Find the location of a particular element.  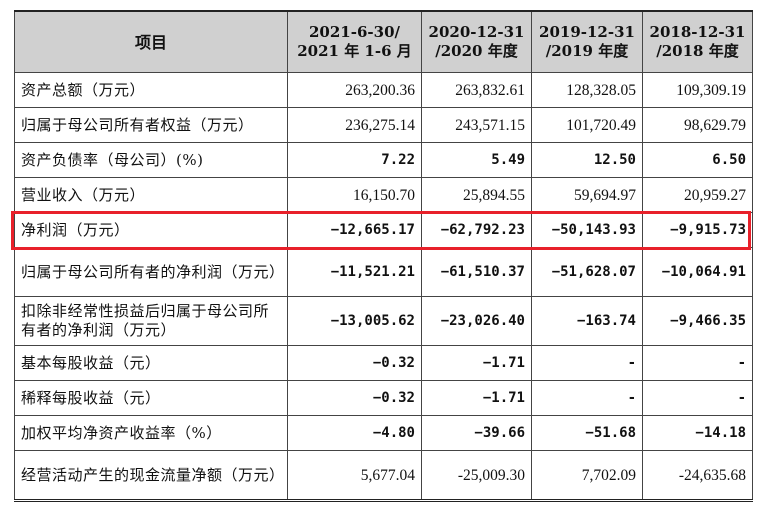

cell-value: −61,510.37 is located at coordinates (476, 272).